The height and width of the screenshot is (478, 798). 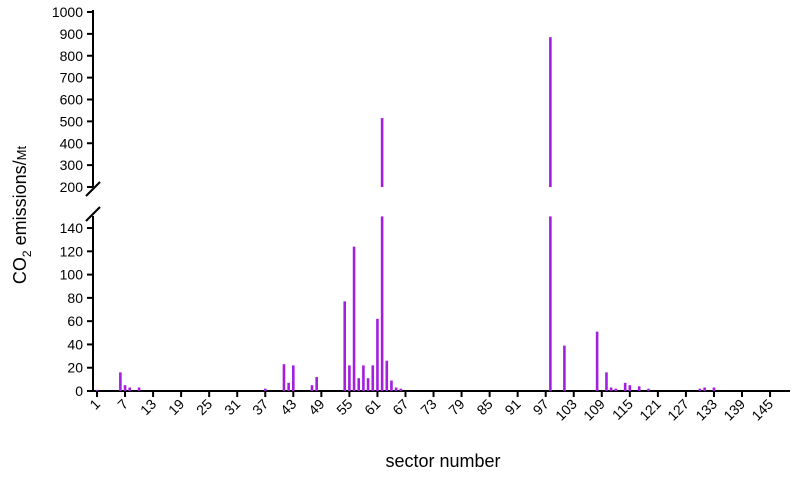 I want to click on y-tick-label: 80, so click(x=75, y=298).